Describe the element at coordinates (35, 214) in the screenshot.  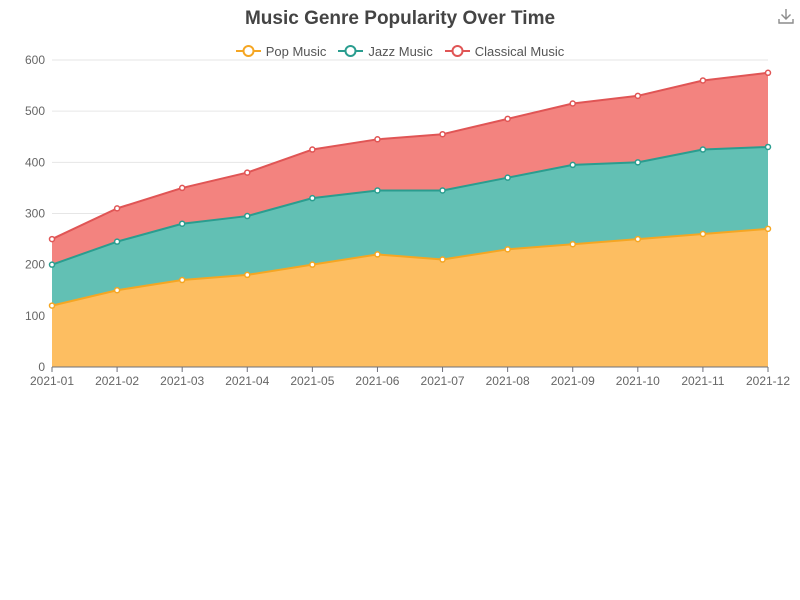
I see `y-tick-label: 300` at that location.